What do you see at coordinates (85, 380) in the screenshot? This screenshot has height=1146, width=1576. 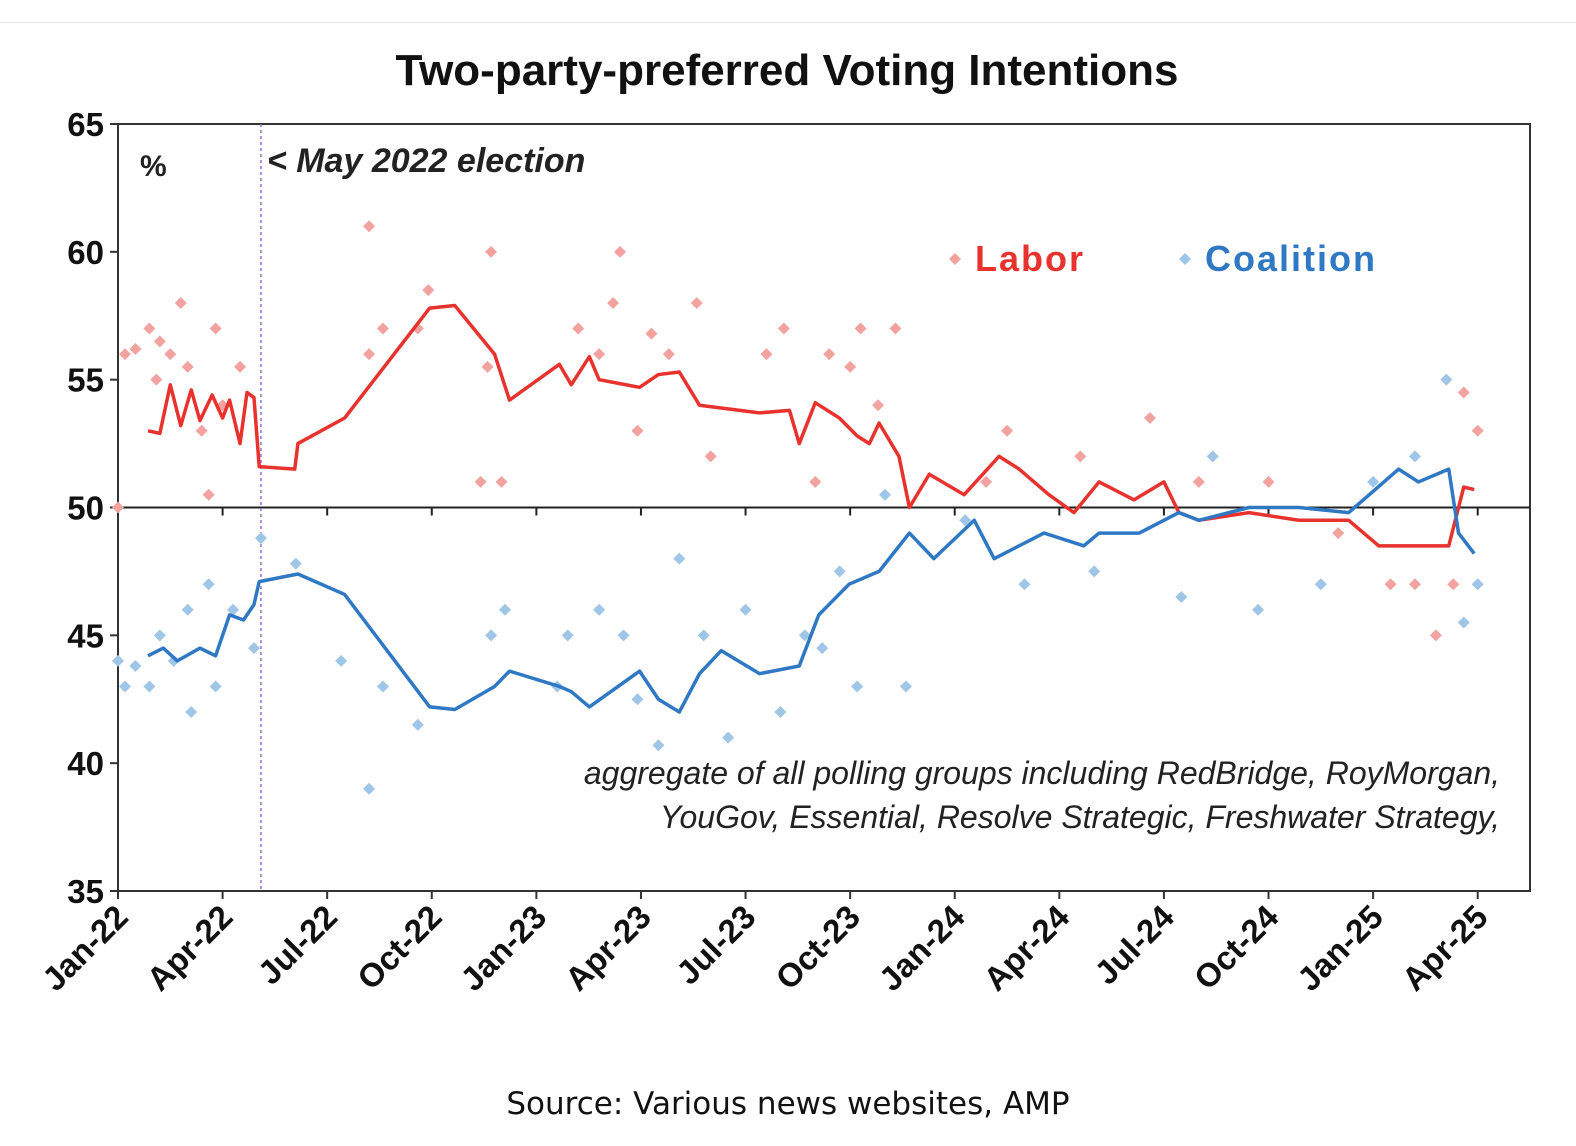 I see `y-tick-label: 55` at bounding box center [85, 380].